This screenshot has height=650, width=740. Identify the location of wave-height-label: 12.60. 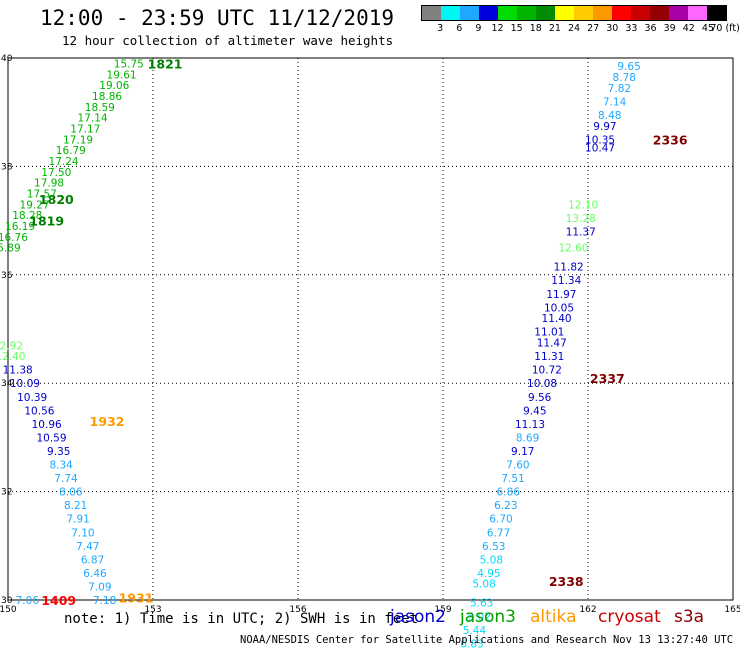
(573, 249).